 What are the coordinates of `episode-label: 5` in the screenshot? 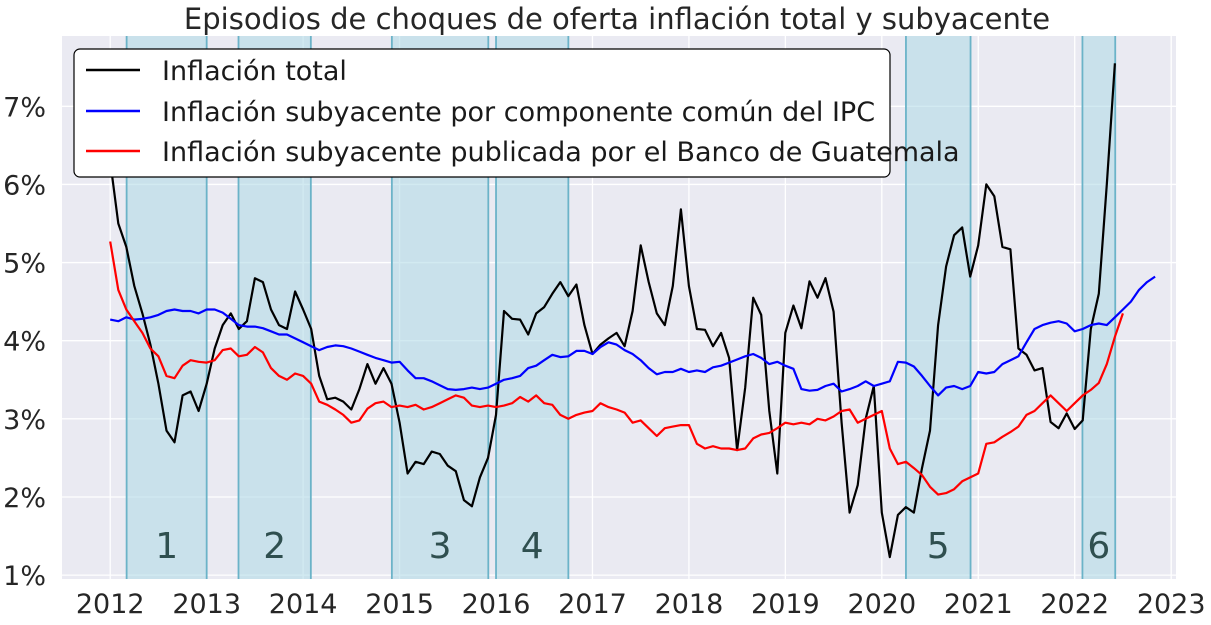 It's located at (938, 546).